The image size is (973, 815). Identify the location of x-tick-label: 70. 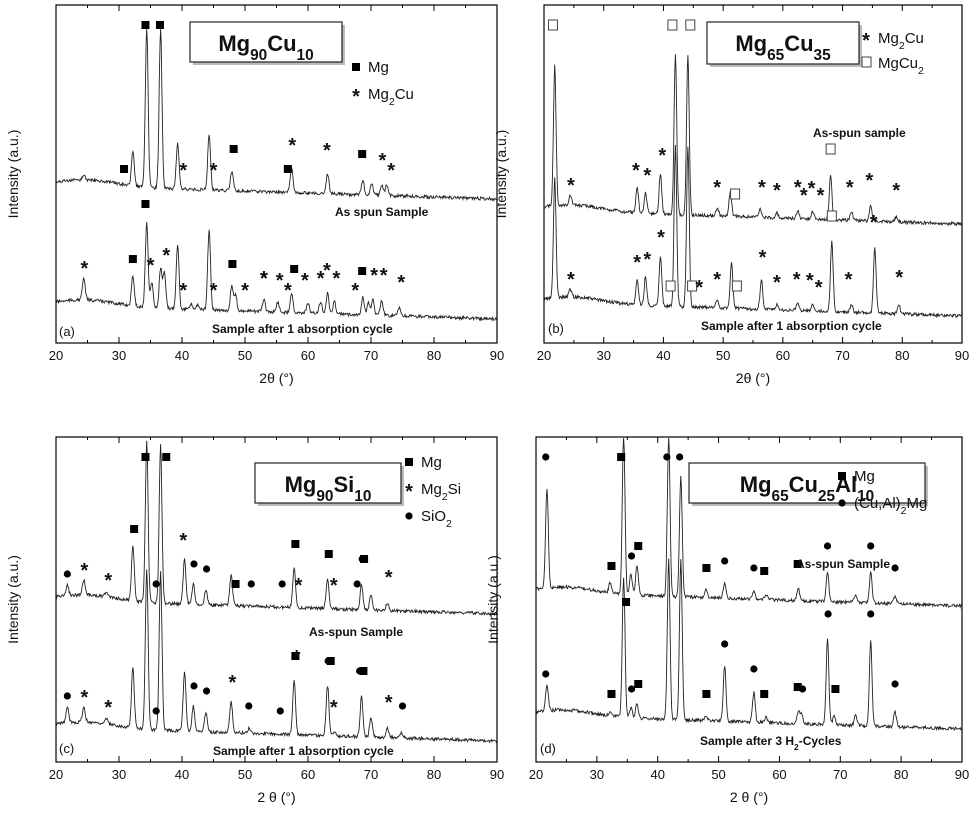
(840, 774).